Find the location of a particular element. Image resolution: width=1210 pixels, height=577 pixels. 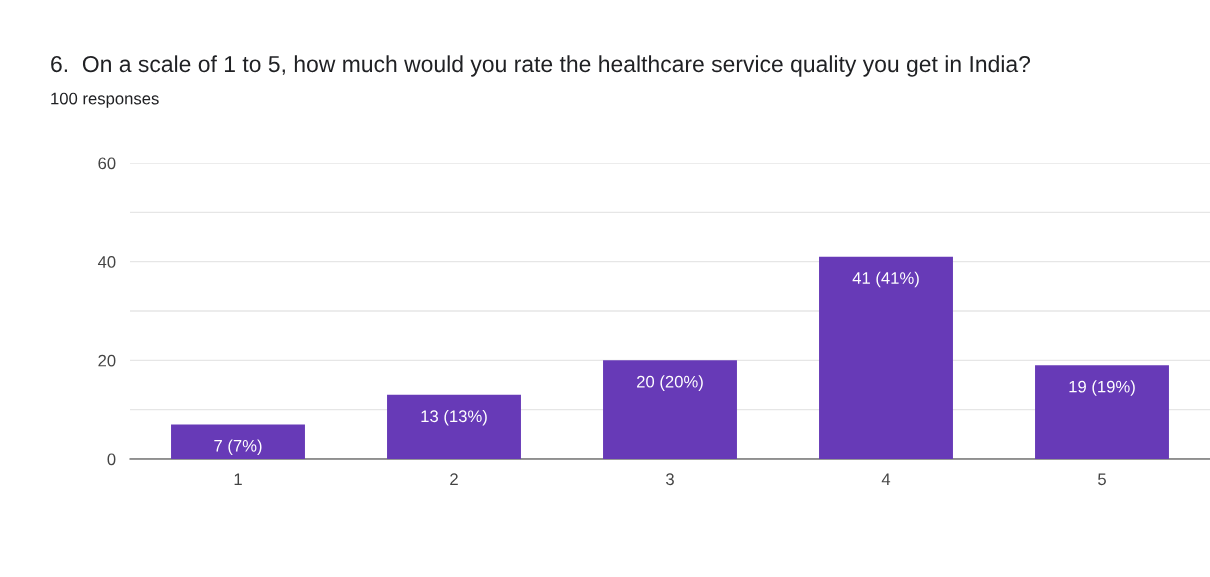

data-label: 7 (7%) is located at coordinates (238, 447).